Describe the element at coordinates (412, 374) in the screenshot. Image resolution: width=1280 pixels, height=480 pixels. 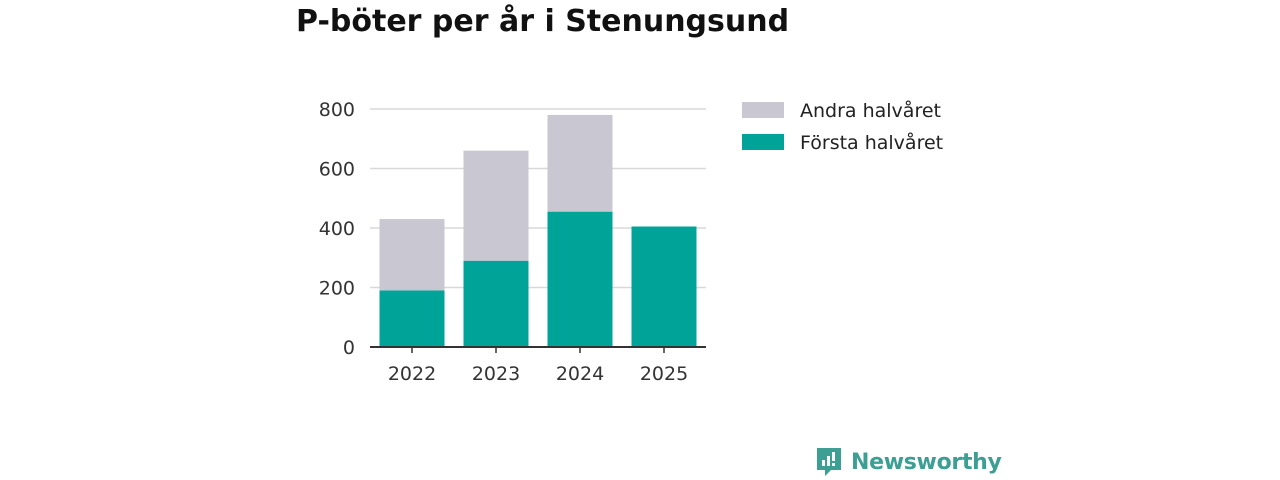
I see `x-tick-label: 2022` at that location.